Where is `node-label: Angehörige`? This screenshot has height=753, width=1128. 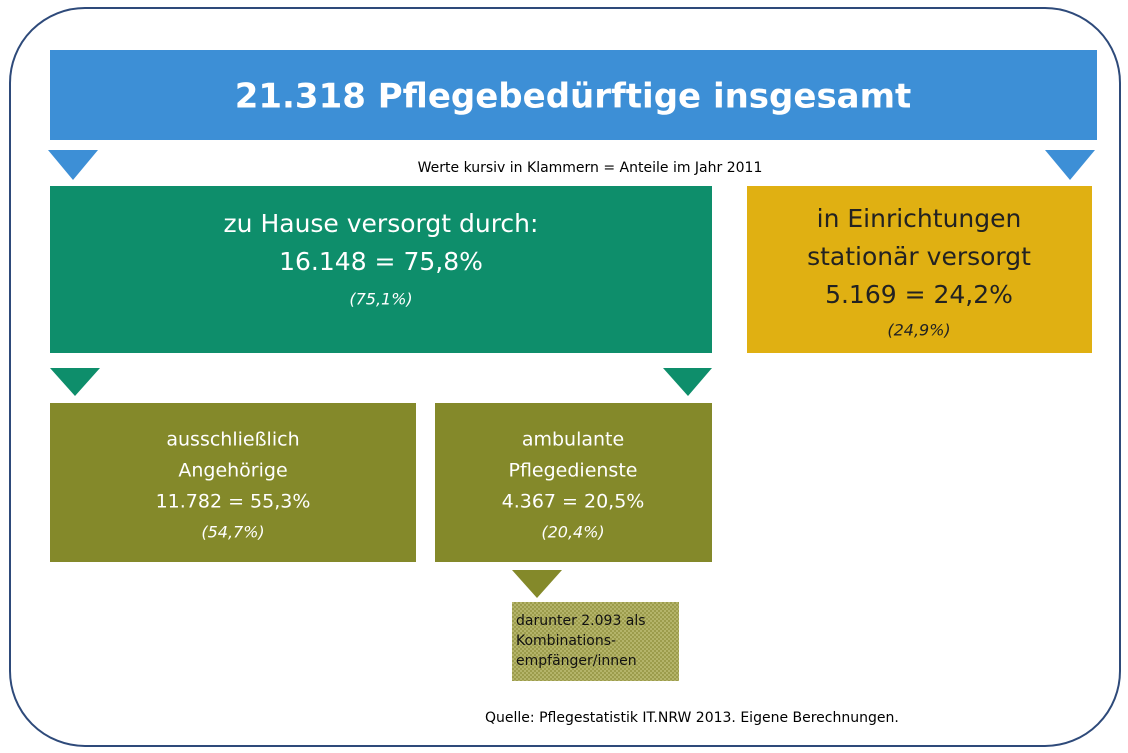 node-label: Angehörige is located at coordinates (232, 471).